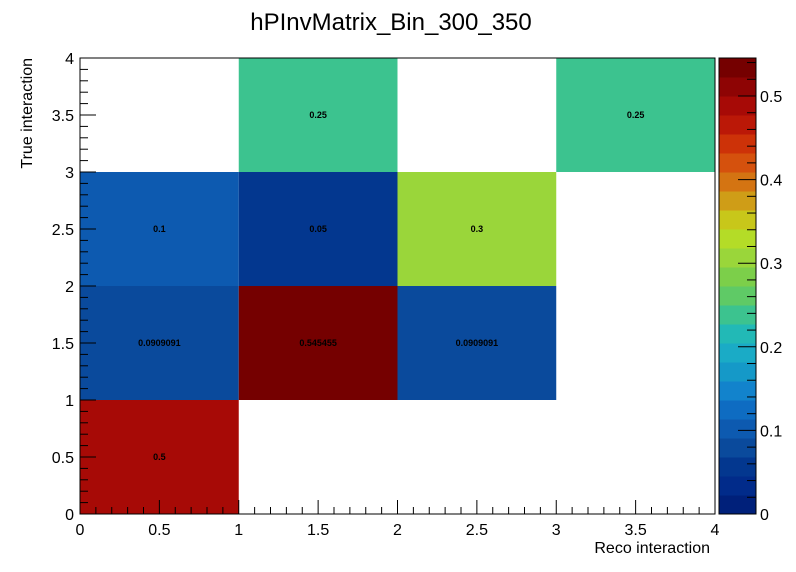  I want to click on cell-value-label: 0.05, so click(318, 229).